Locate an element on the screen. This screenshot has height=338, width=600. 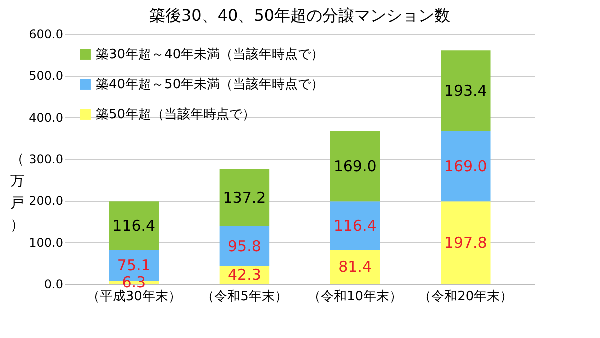
y-tick-label: 500.0 is located at coordinates (46, 76).